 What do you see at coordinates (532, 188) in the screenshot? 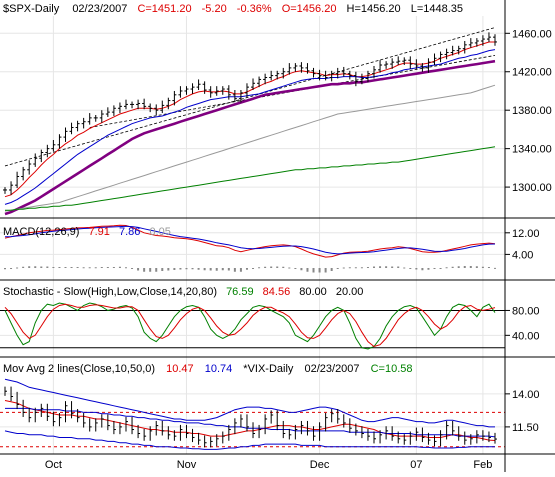
I see `price-axis-tick-label: 1300.00` at bounding box center [532, 188].